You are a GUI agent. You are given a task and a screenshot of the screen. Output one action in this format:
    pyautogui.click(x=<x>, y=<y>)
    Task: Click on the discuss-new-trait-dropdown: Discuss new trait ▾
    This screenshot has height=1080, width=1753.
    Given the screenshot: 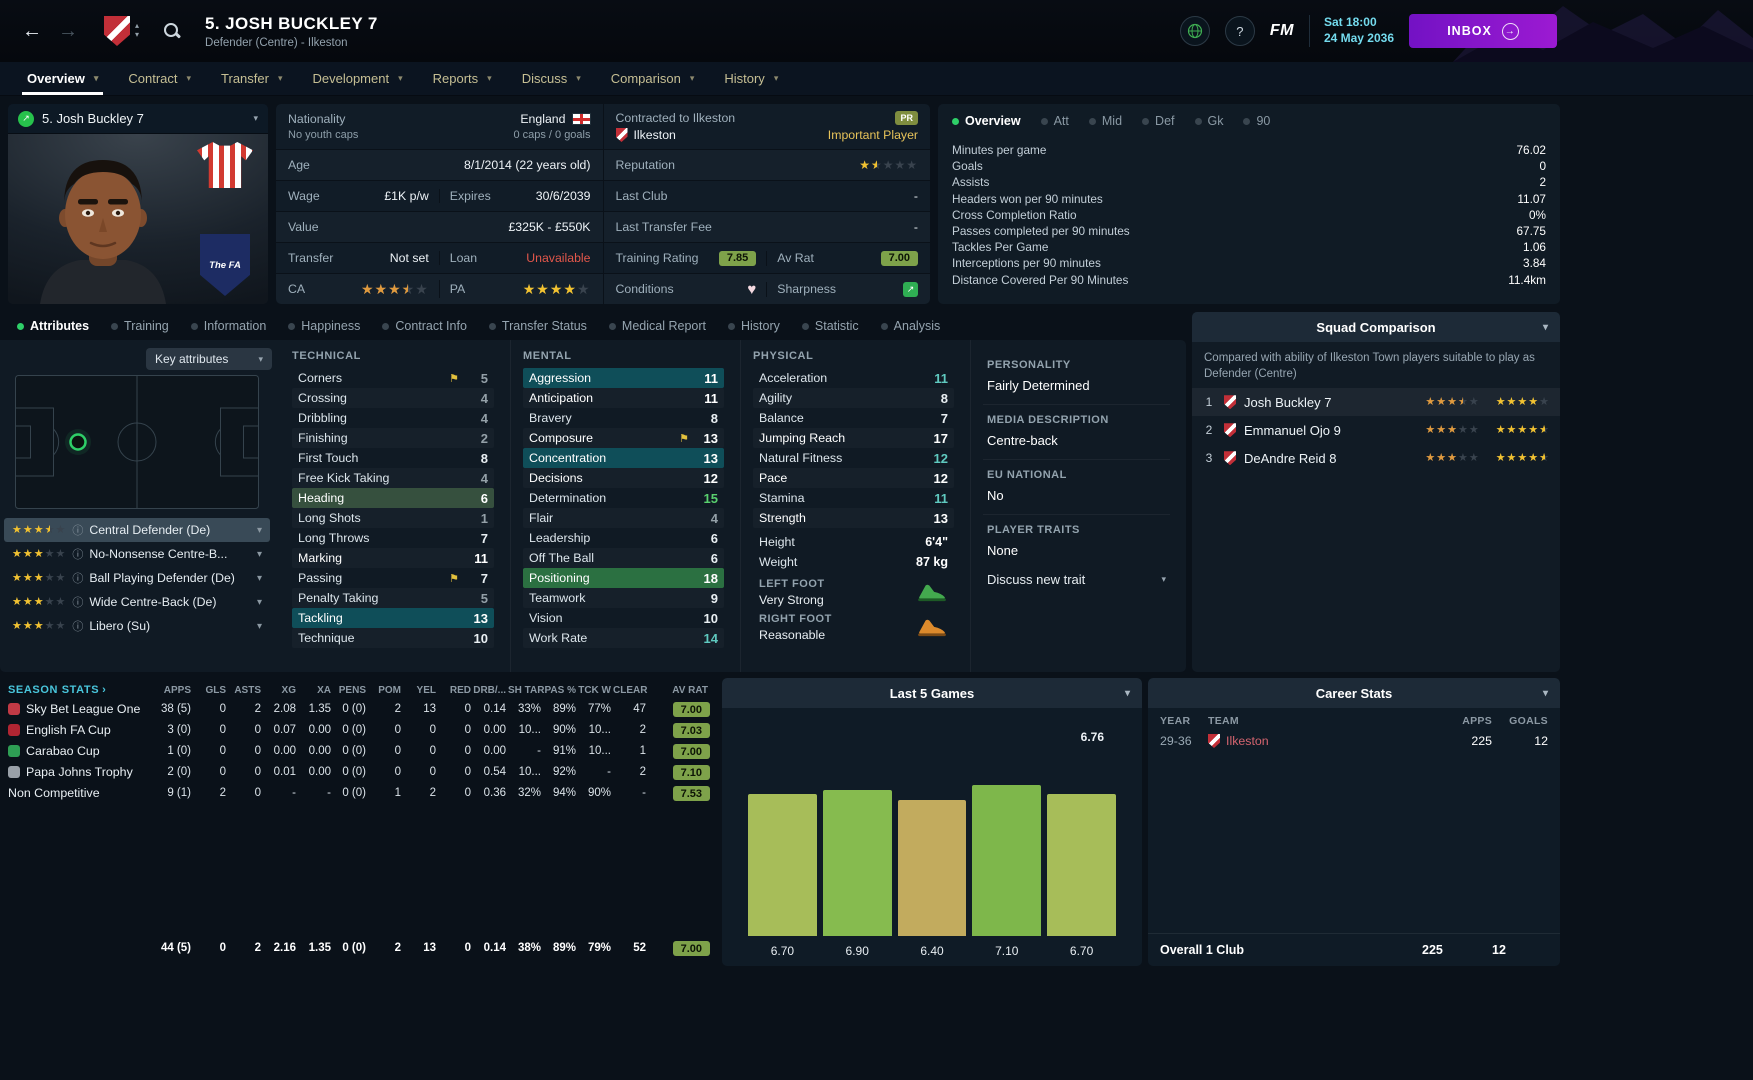 What is the action you would take?
    pyautogui.click(x=1076, y=579)
    